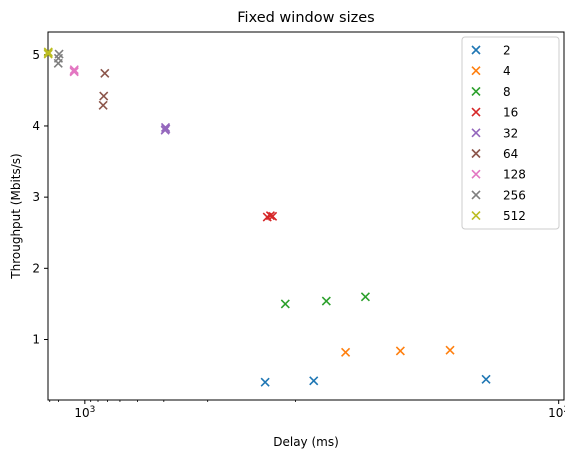 This screenshot has width=565, height=459. What do you see at coordinates (36, 55) in the screenshot?
I see `y-tick-label: 5` at bounding box center [36, 55].